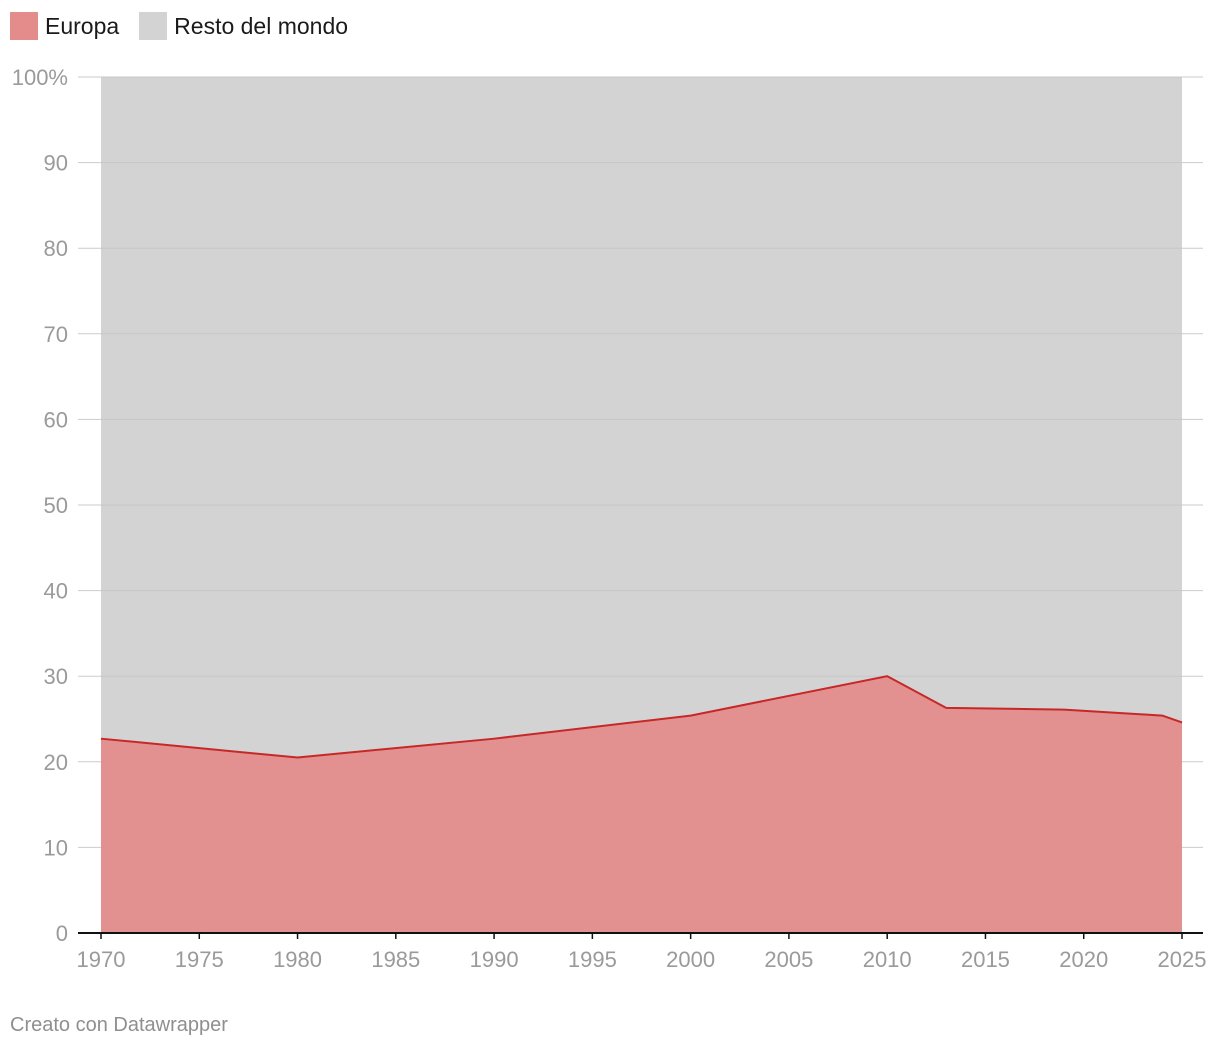  What do you see at coordinates (494, 959) in the screenshot?
I see `x-tick-label: 1990` at bounding box center [494, 959].